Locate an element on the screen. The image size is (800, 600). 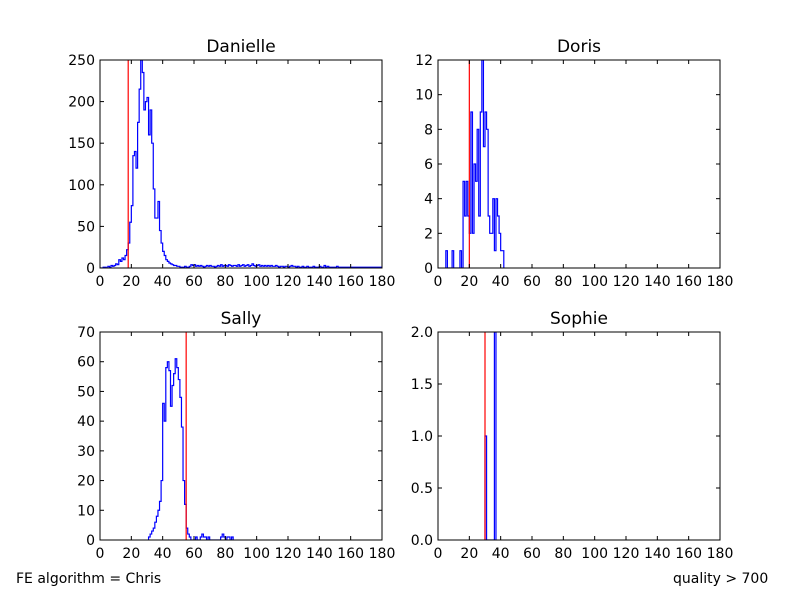
y-tick-label: 0.0 is located at coordinates (422, 541).